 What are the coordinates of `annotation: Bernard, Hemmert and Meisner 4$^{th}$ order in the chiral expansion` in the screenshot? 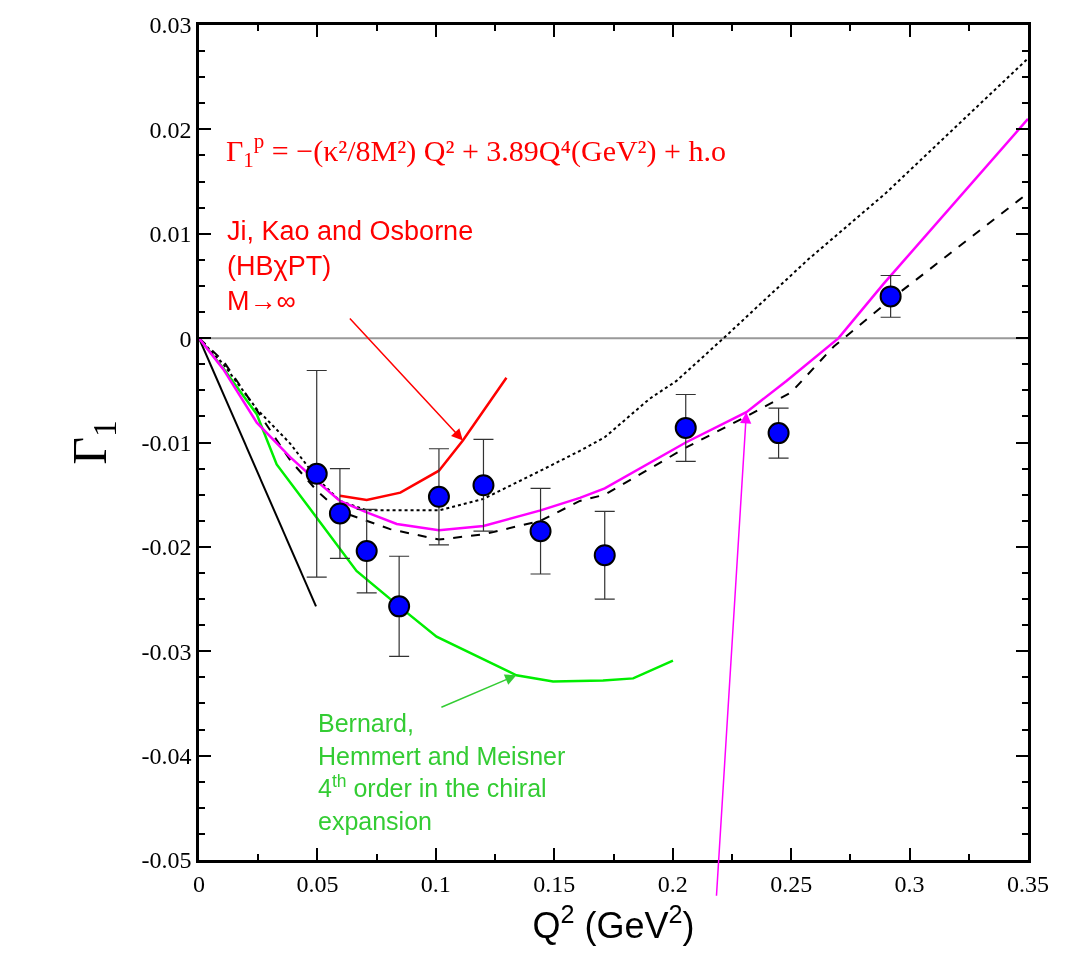 It's located at (442, 772).